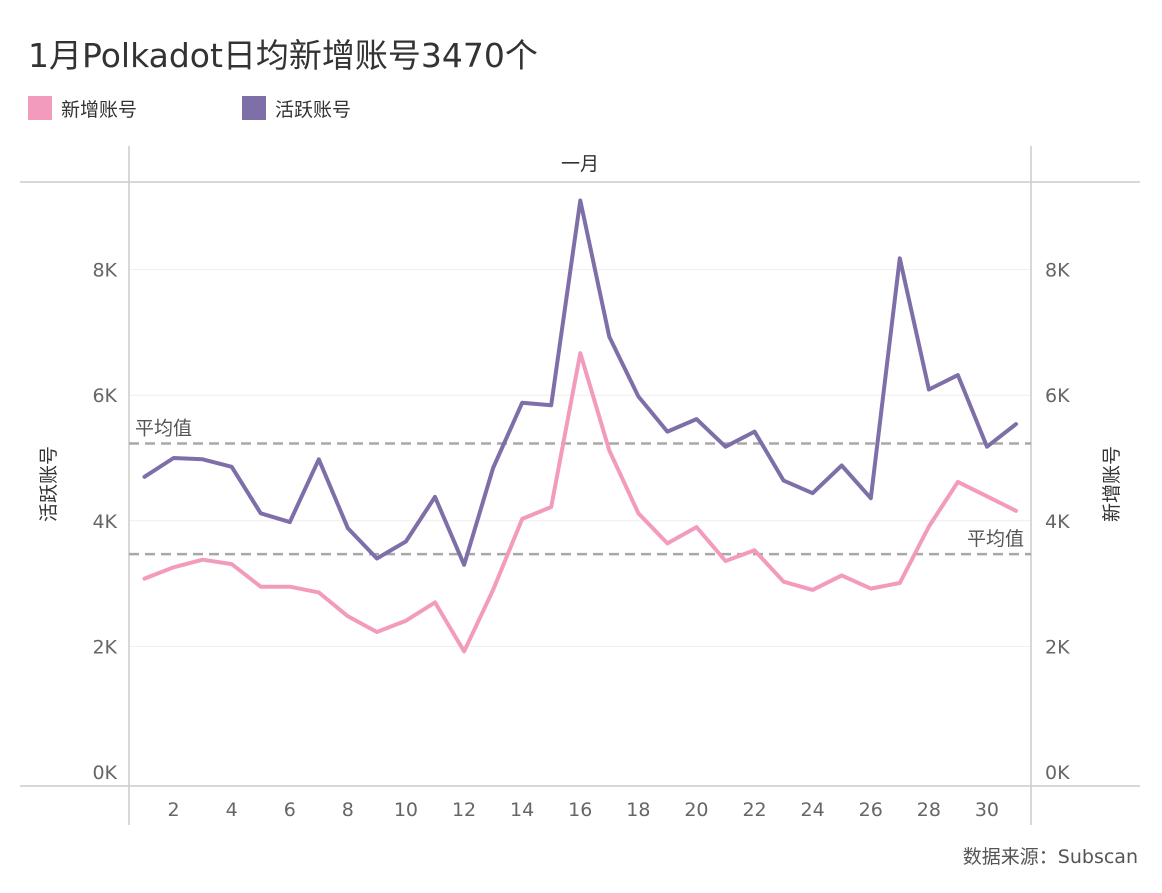 This screenshot has width=1162, height=893. What do you see at coordinates (348, 810) in the screenshot?
I see `x-tick-label: 8` at bounding box center [348, 810].